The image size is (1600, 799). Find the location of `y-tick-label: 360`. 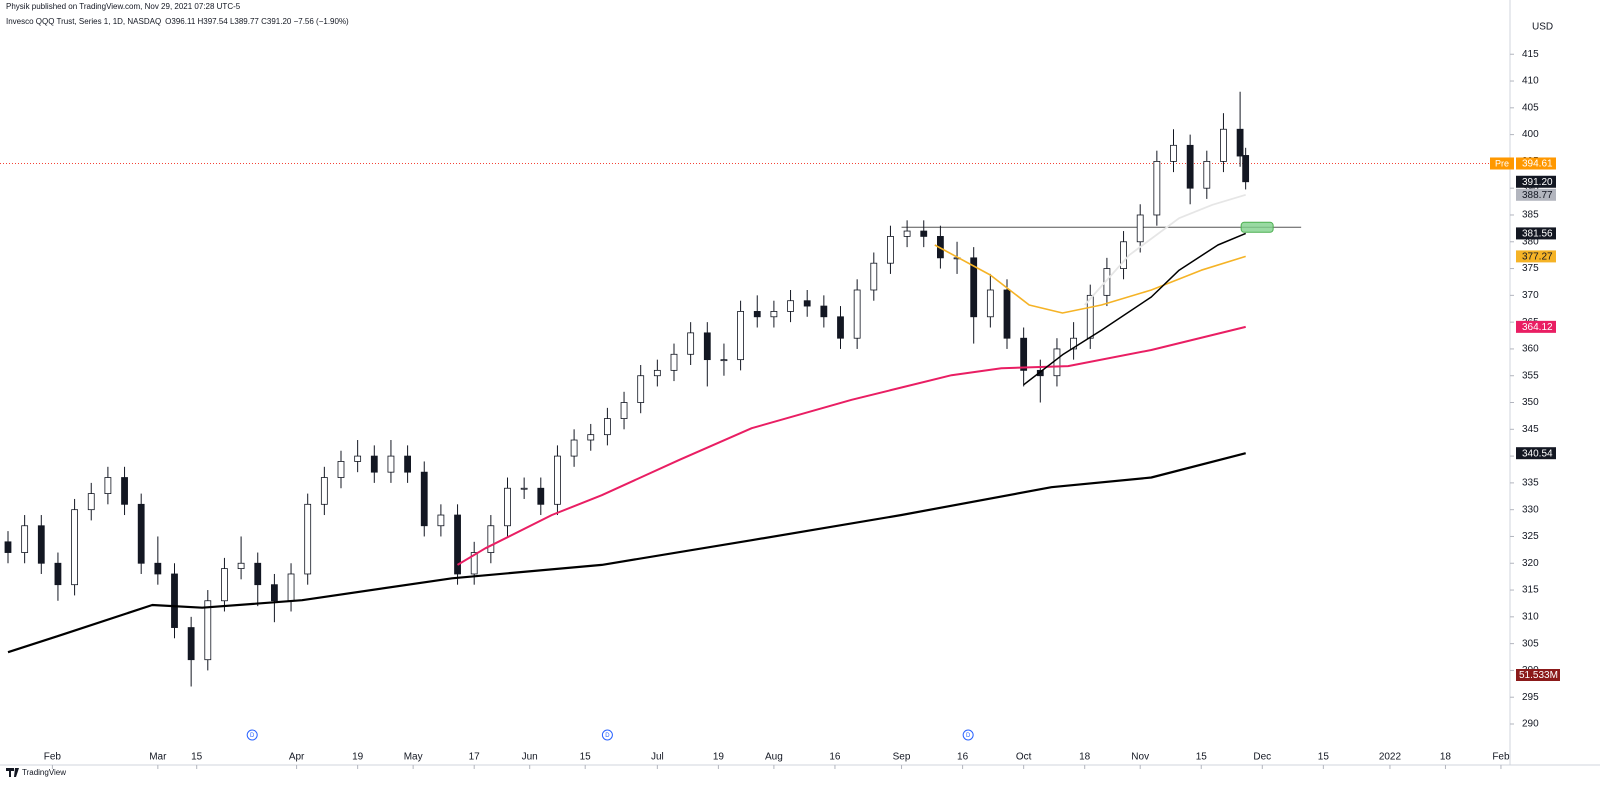

y-tick-label: 360 is located at coordinates (1530, 349).